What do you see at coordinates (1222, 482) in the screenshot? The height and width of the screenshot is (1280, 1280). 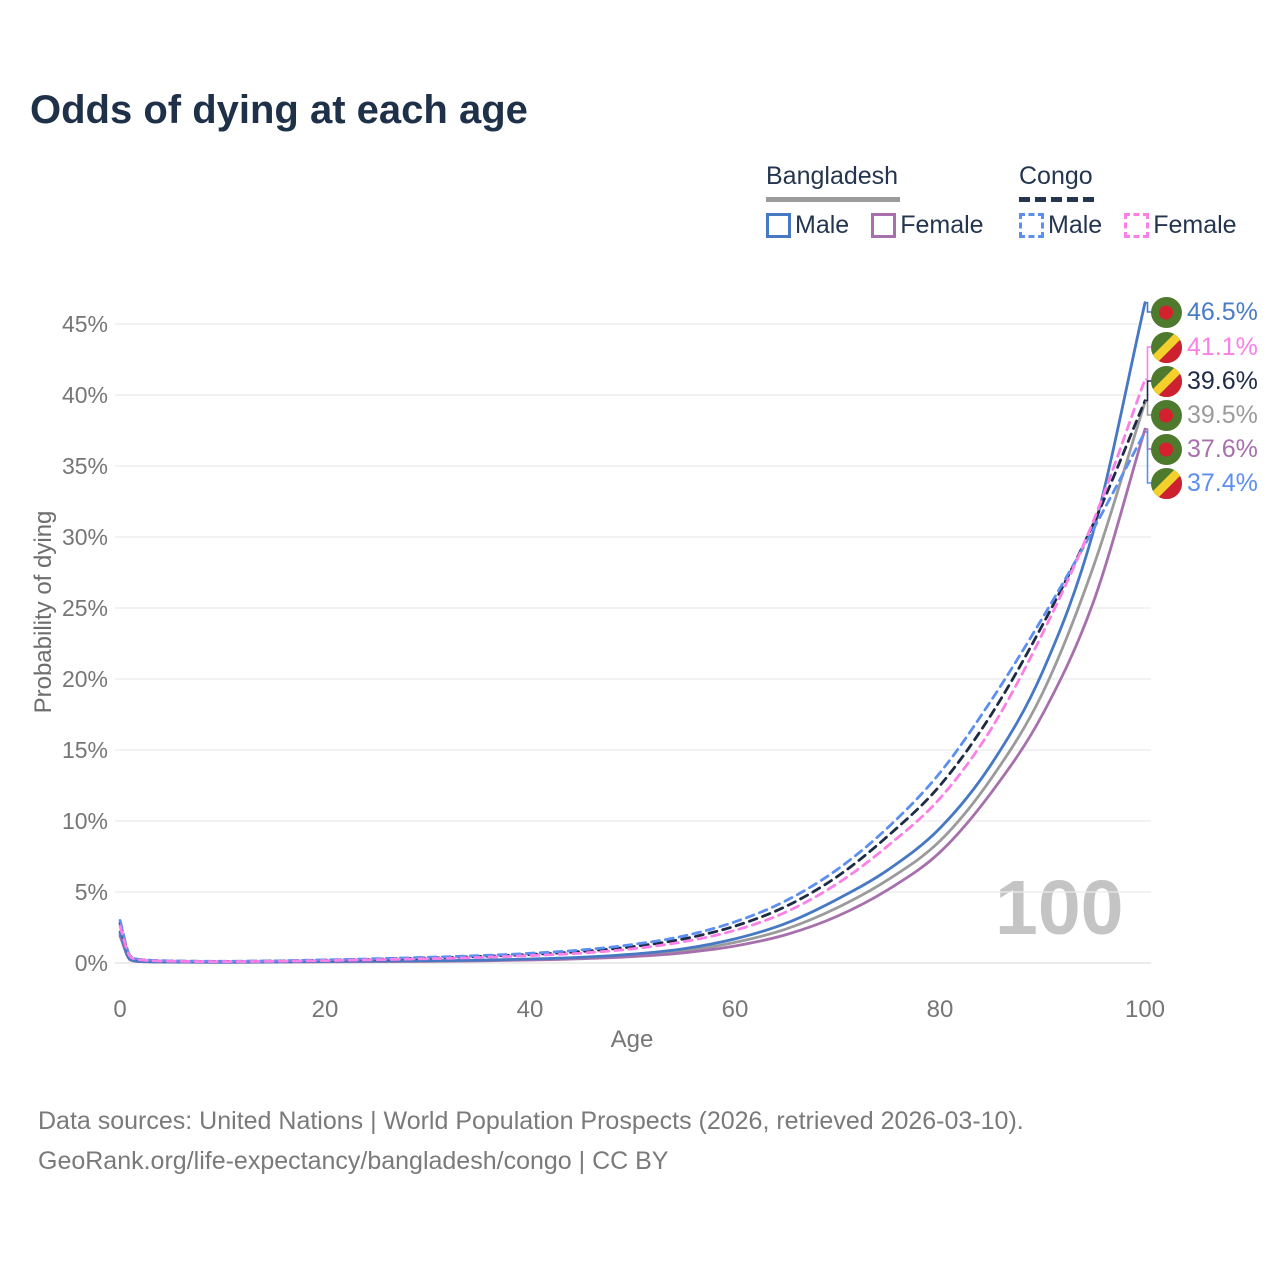 I see `end-label-value: 37.4%` at bounding box center [1222, 482].